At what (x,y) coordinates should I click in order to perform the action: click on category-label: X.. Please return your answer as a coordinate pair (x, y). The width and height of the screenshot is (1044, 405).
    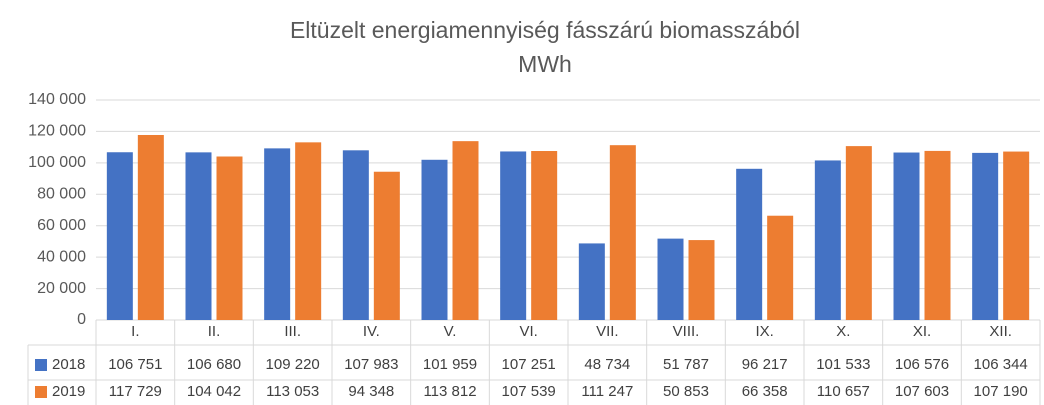
    Looking at the image, I should click on (843, 331).